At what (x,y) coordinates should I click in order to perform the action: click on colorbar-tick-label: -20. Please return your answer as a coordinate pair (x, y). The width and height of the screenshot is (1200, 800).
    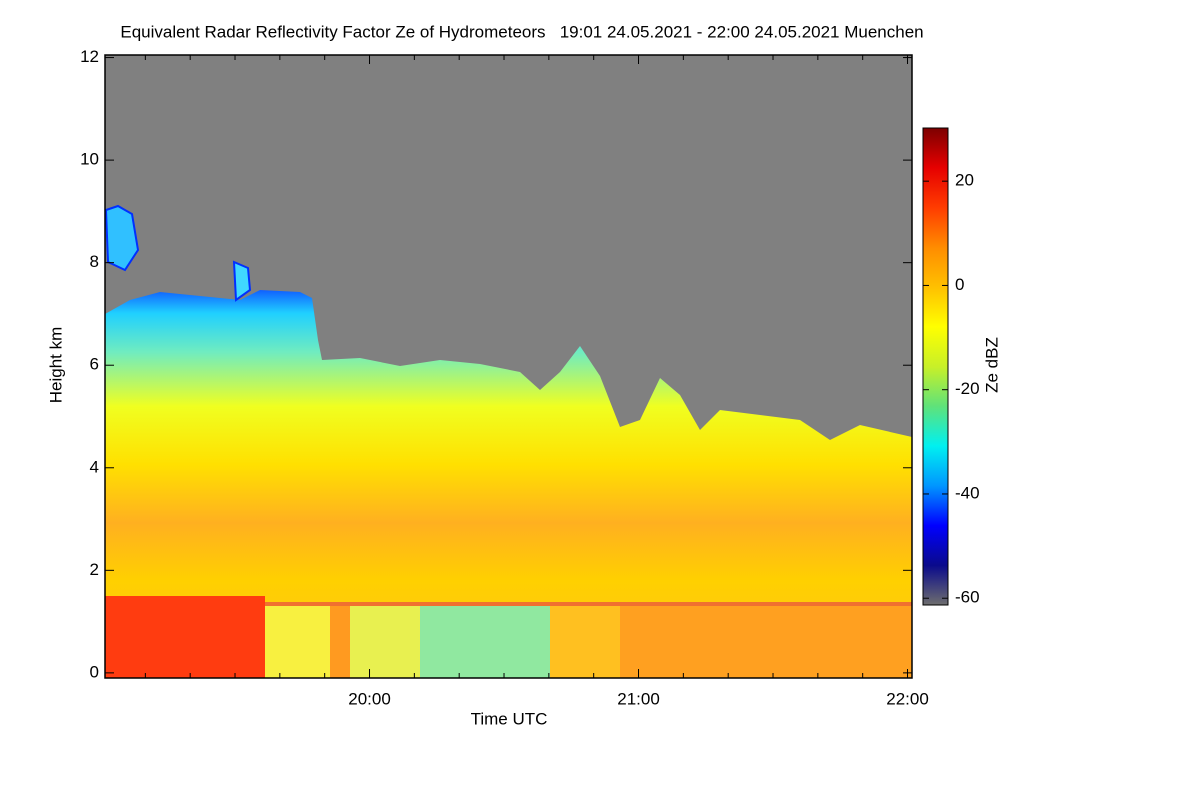
    Looking at the image, I should click on (967, 388).